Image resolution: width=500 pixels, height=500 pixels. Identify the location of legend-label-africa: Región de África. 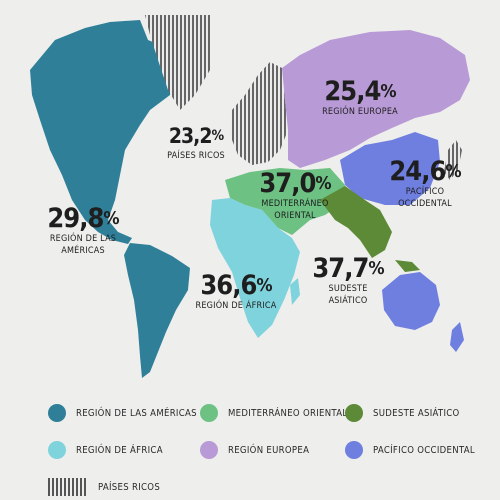
(119, 450).